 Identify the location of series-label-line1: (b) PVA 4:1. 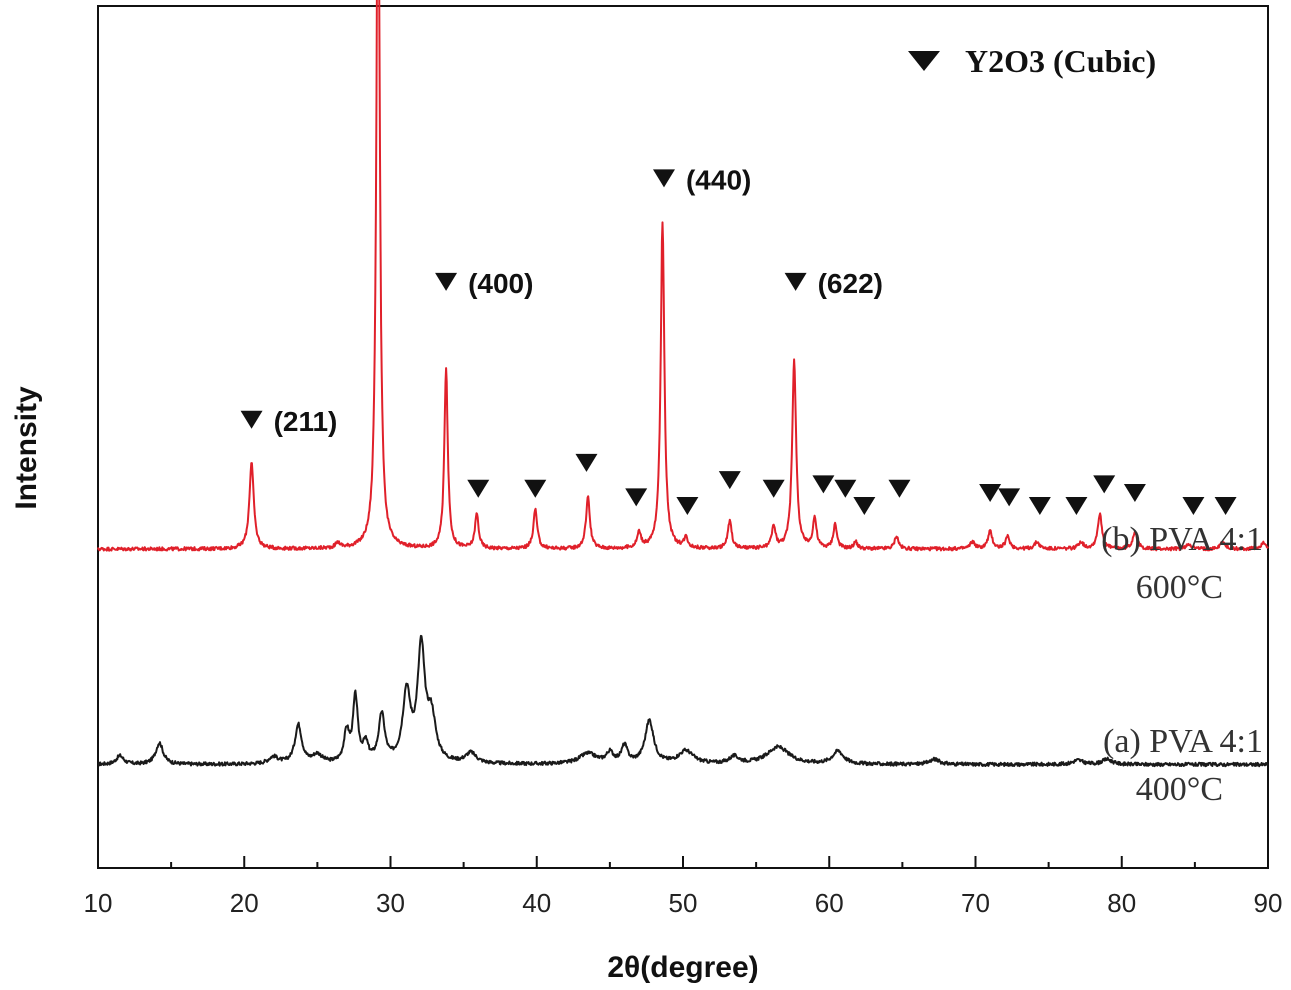
(1182, 539).